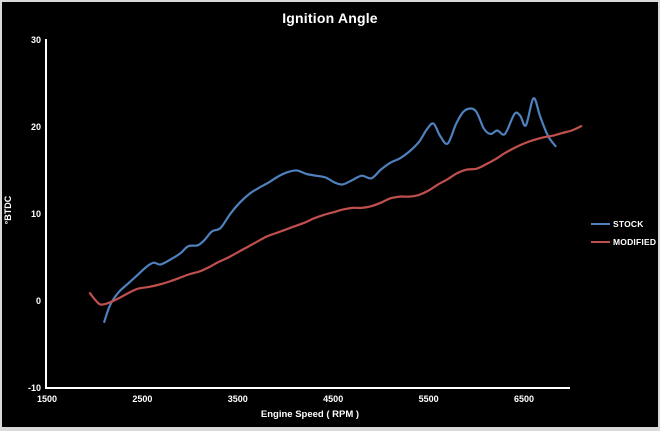  I want to click on modified-line-swatch, so click(600, 242).